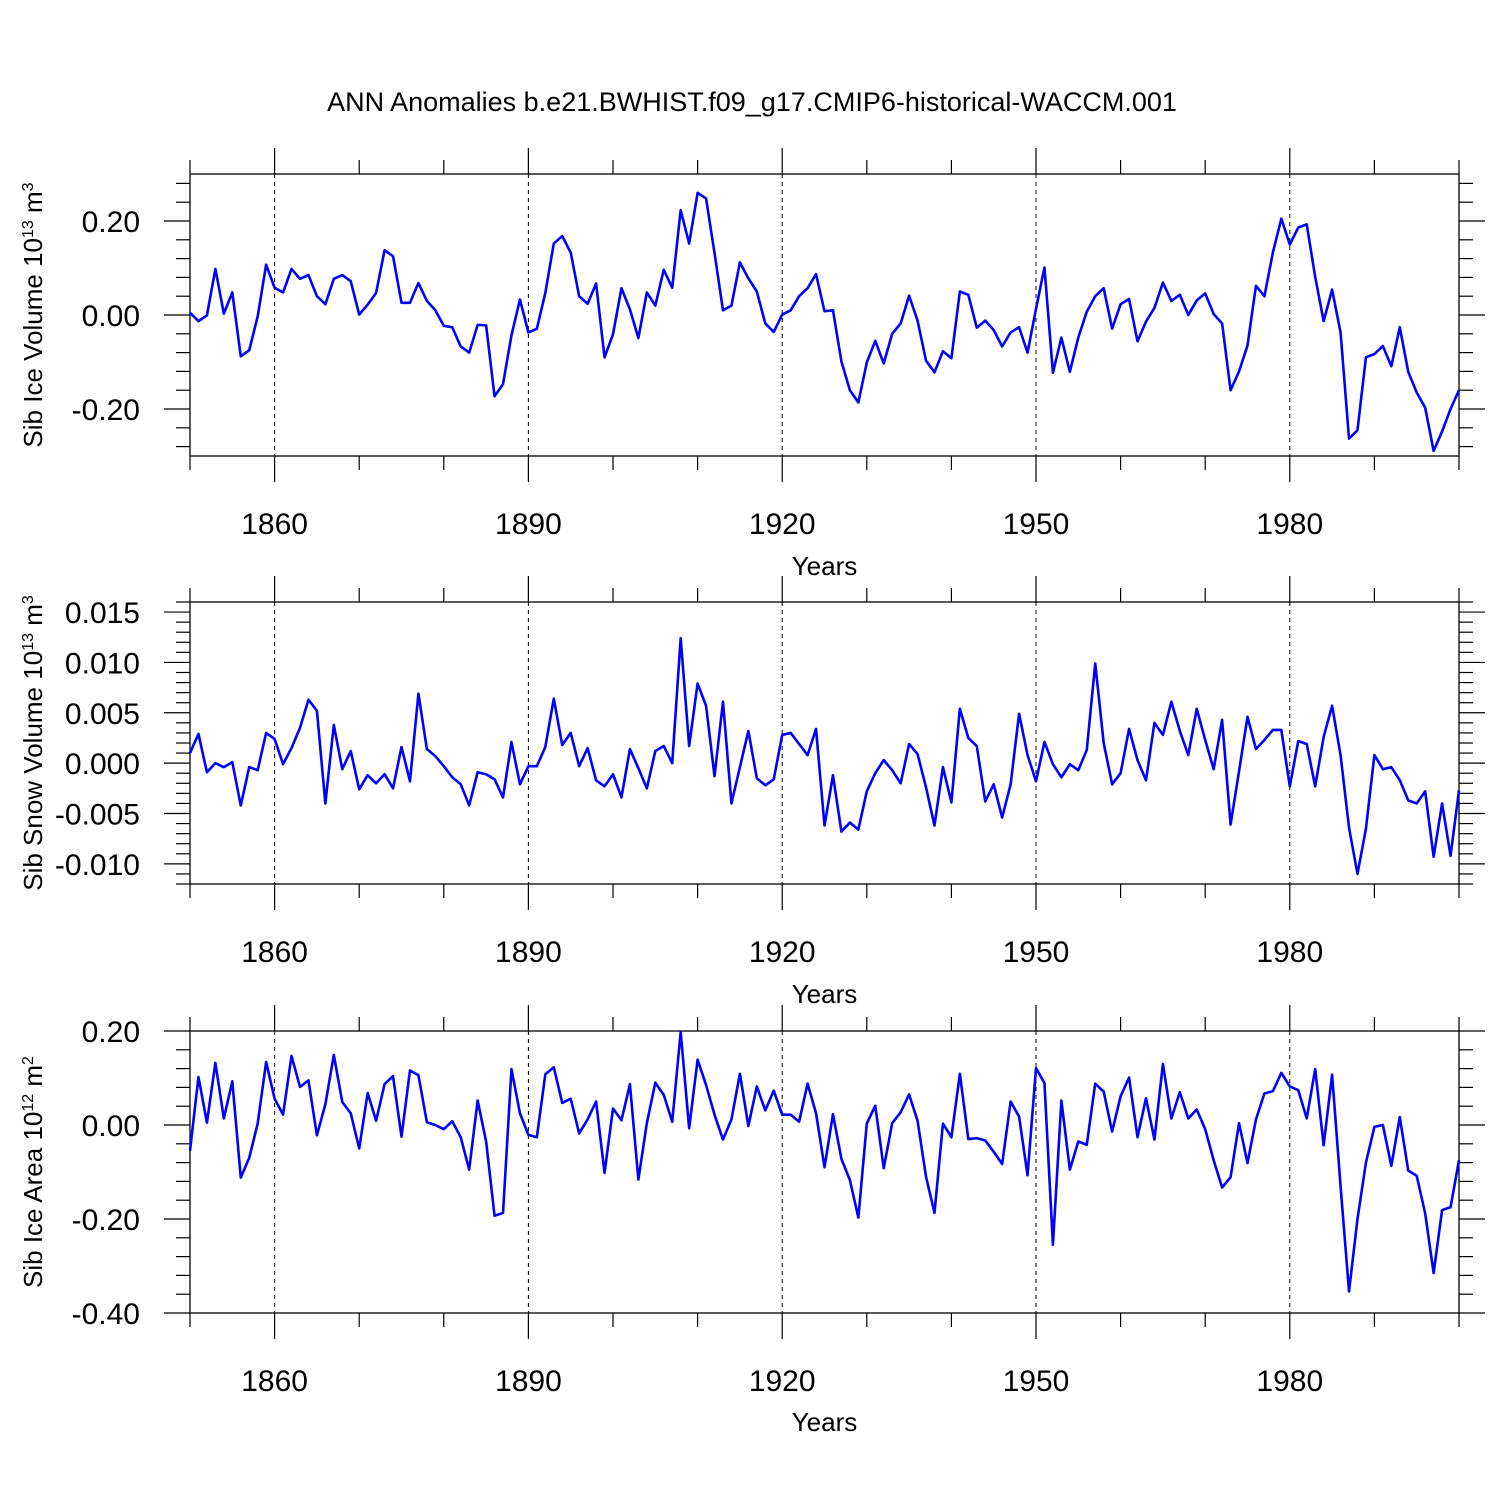 This screenshot has width=1500, height=1505. Describe the element at coordinates (111, 316) in the screenshot. I see `ice-volume-ytick-label: 0.00` at that location.